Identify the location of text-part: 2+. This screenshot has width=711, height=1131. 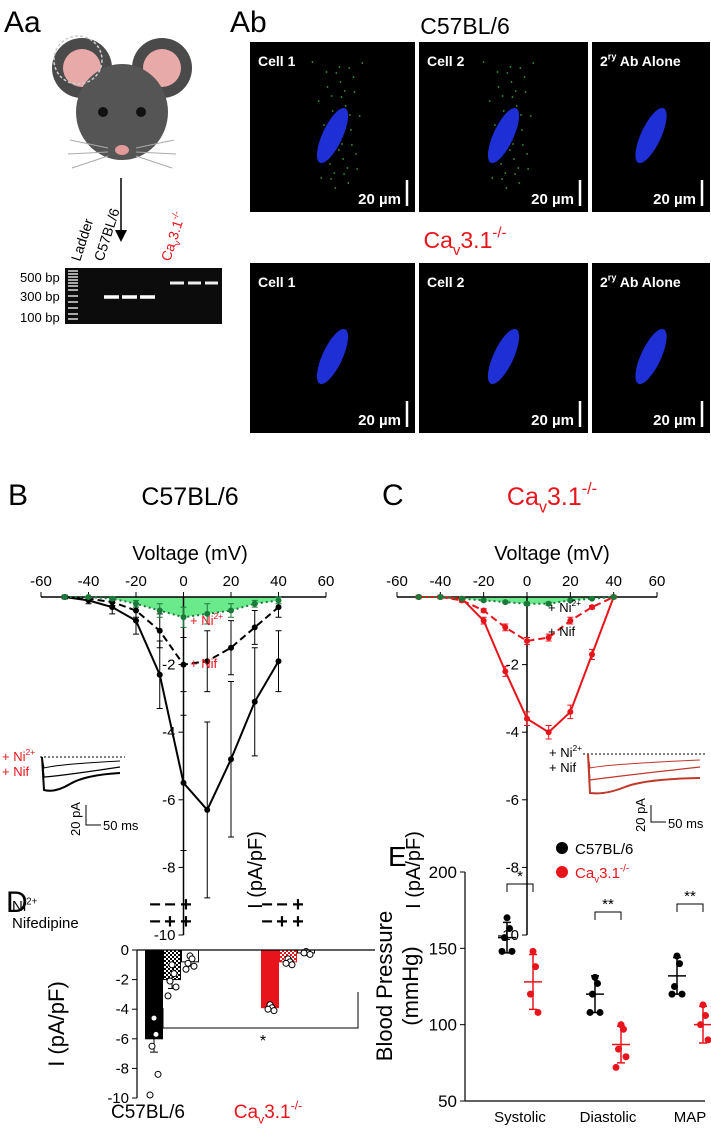
(31, 901).